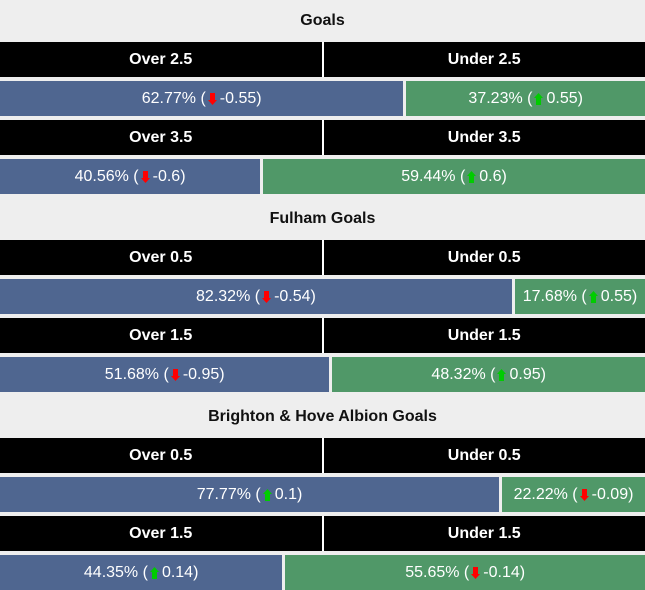 Image resolution: width=645 pixels, height=590 pixels. What do you see at coordinates (463, 375) in the screenshot?
I see `under-percentage: 48.32% (` at bounding box center [463, 375].